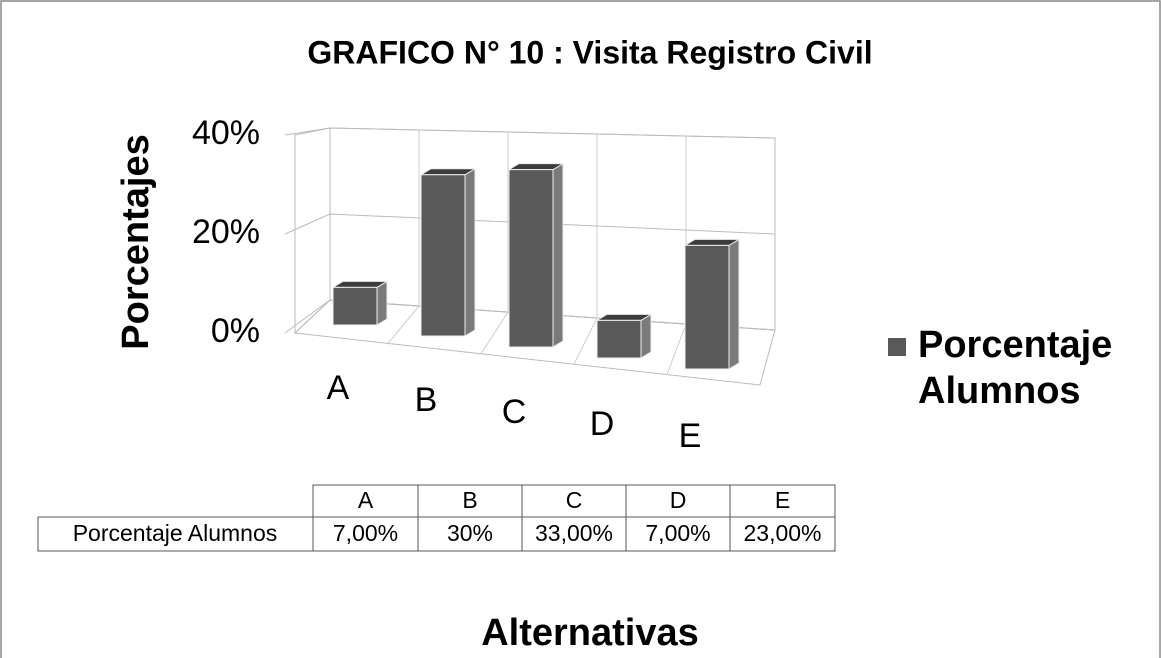  Describe the element at coordinates (226, 133) in the screenshot. I see `y-tick-label: 40%` at that location.